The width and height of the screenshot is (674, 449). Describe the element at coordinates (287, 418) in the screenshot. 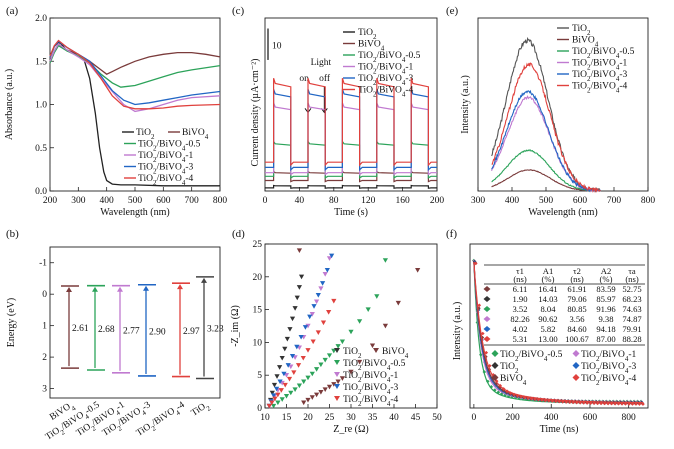

I see `x-tick-label: 15` at that location.